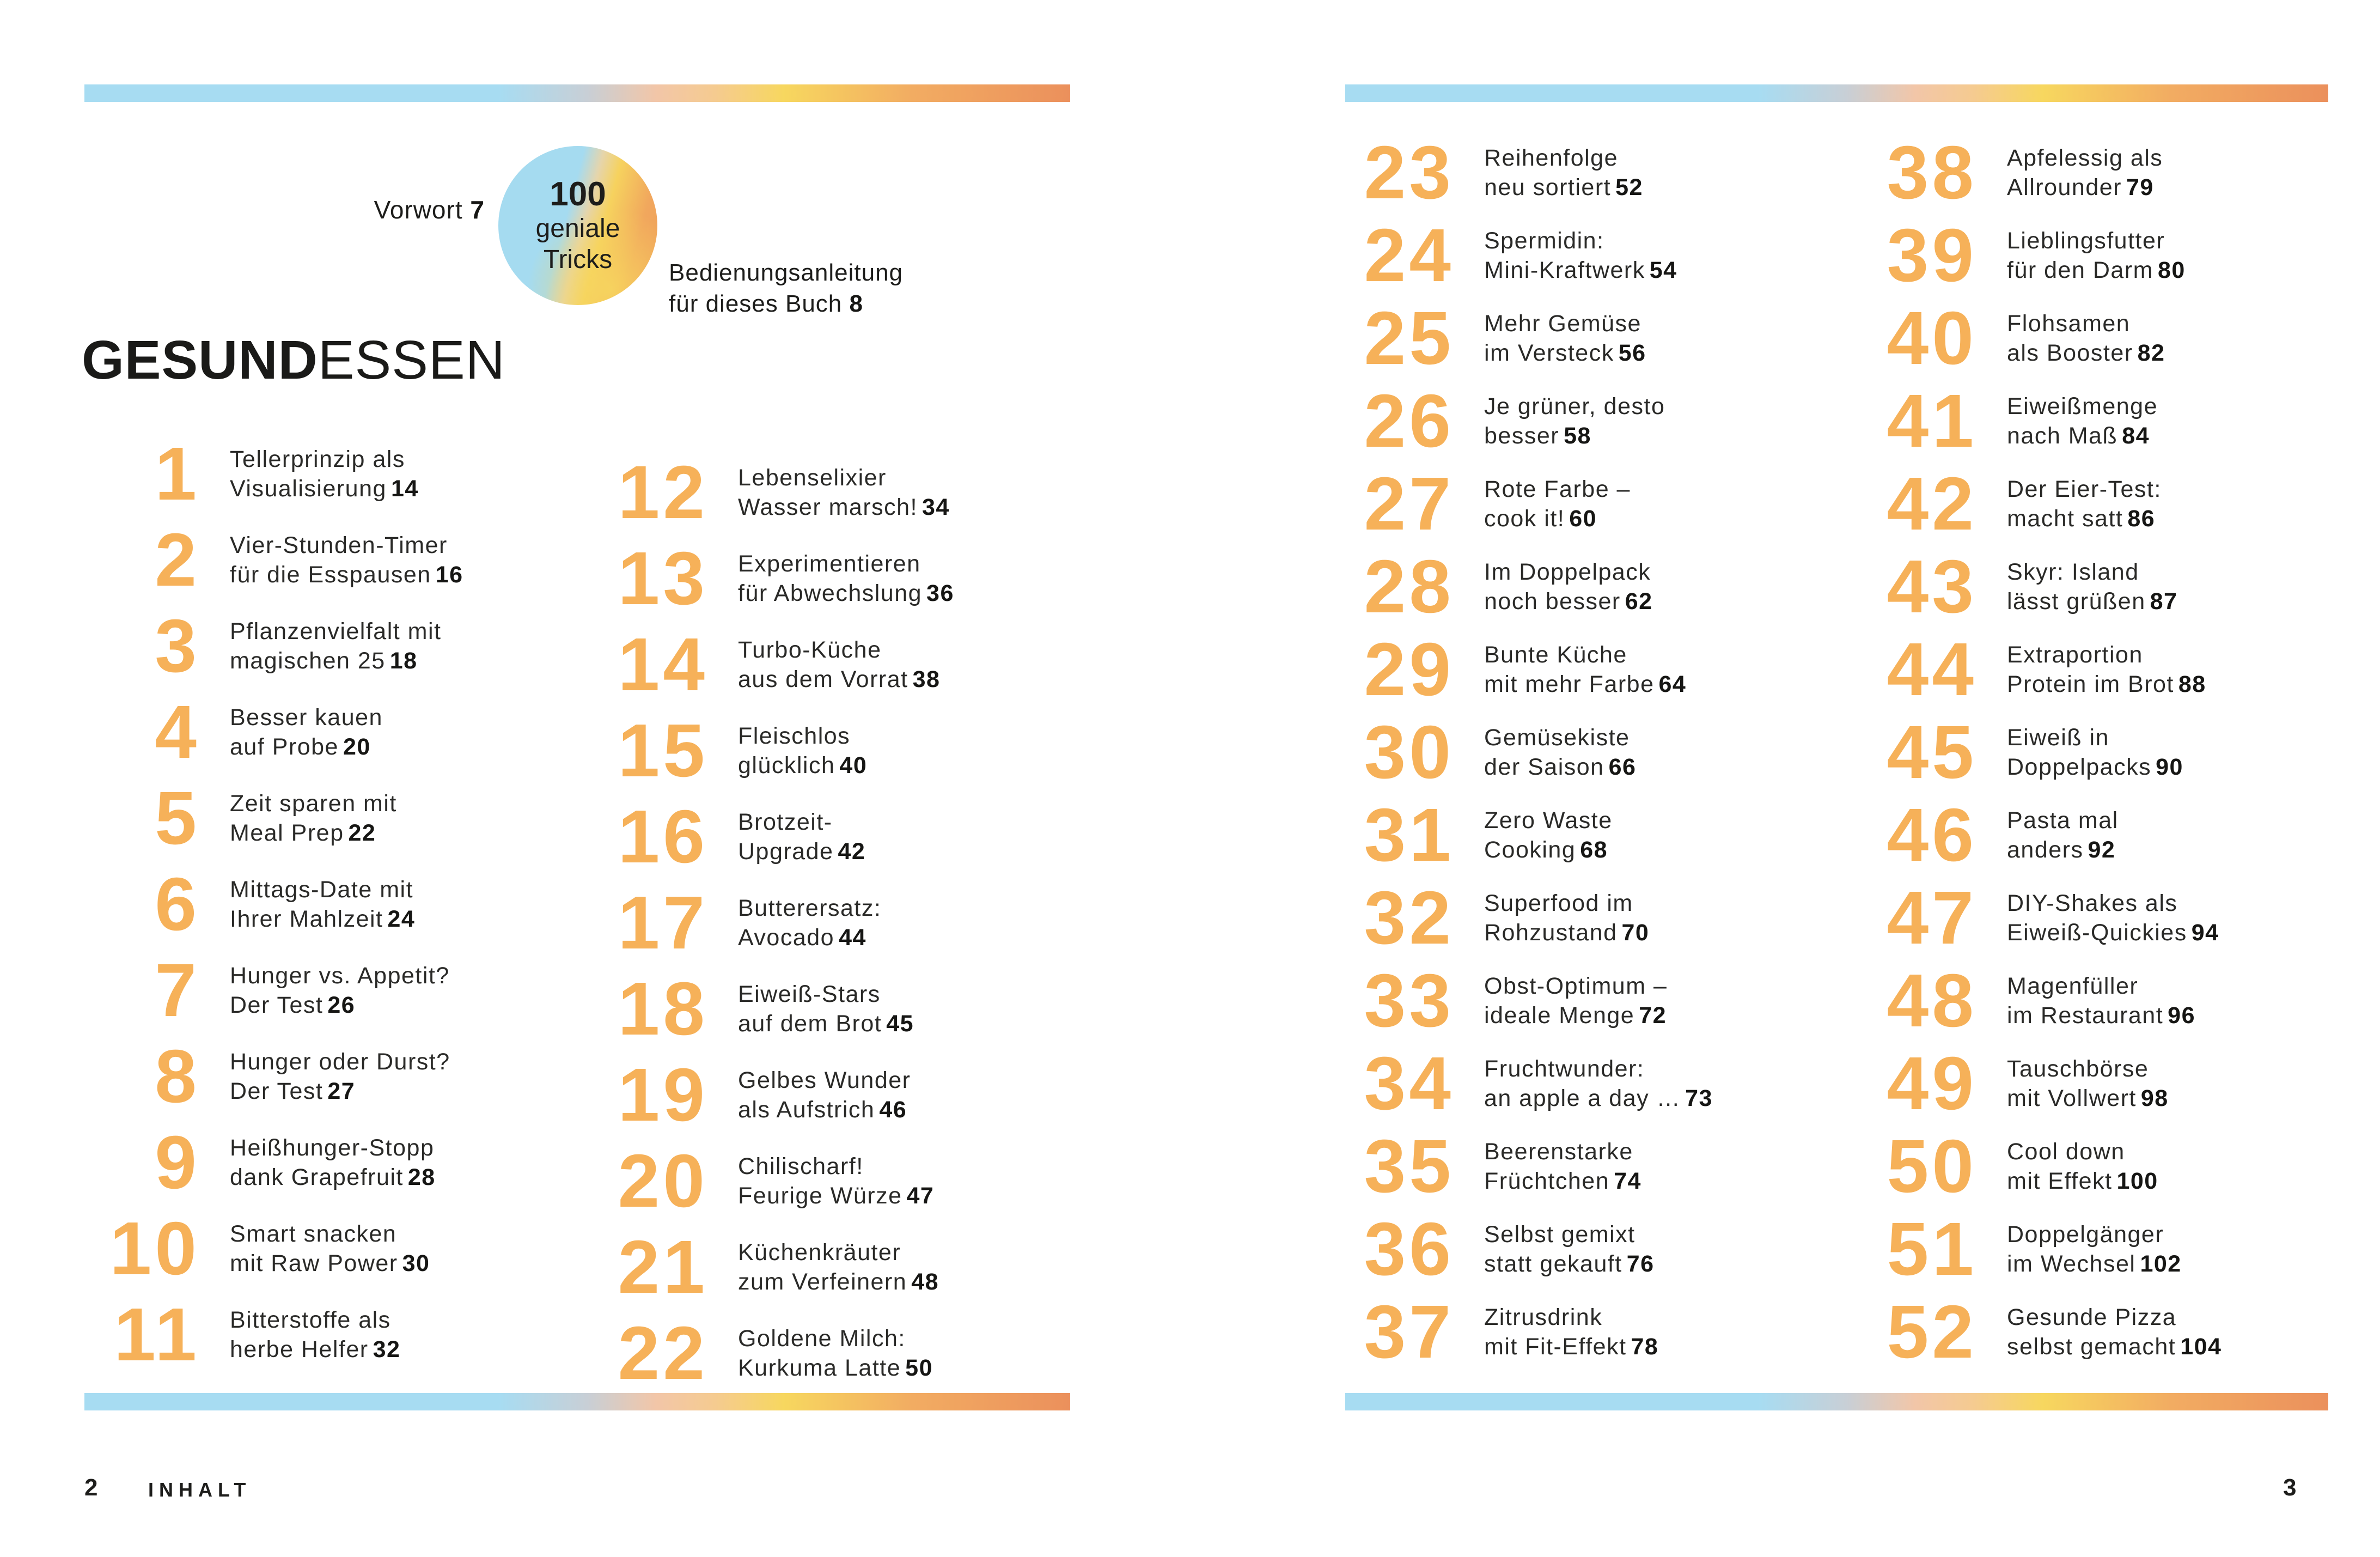 This screenshot has height=1557, width=2380. I want to click on entry-line-1: Vier-Stunden-Timer, so click(339, 545).